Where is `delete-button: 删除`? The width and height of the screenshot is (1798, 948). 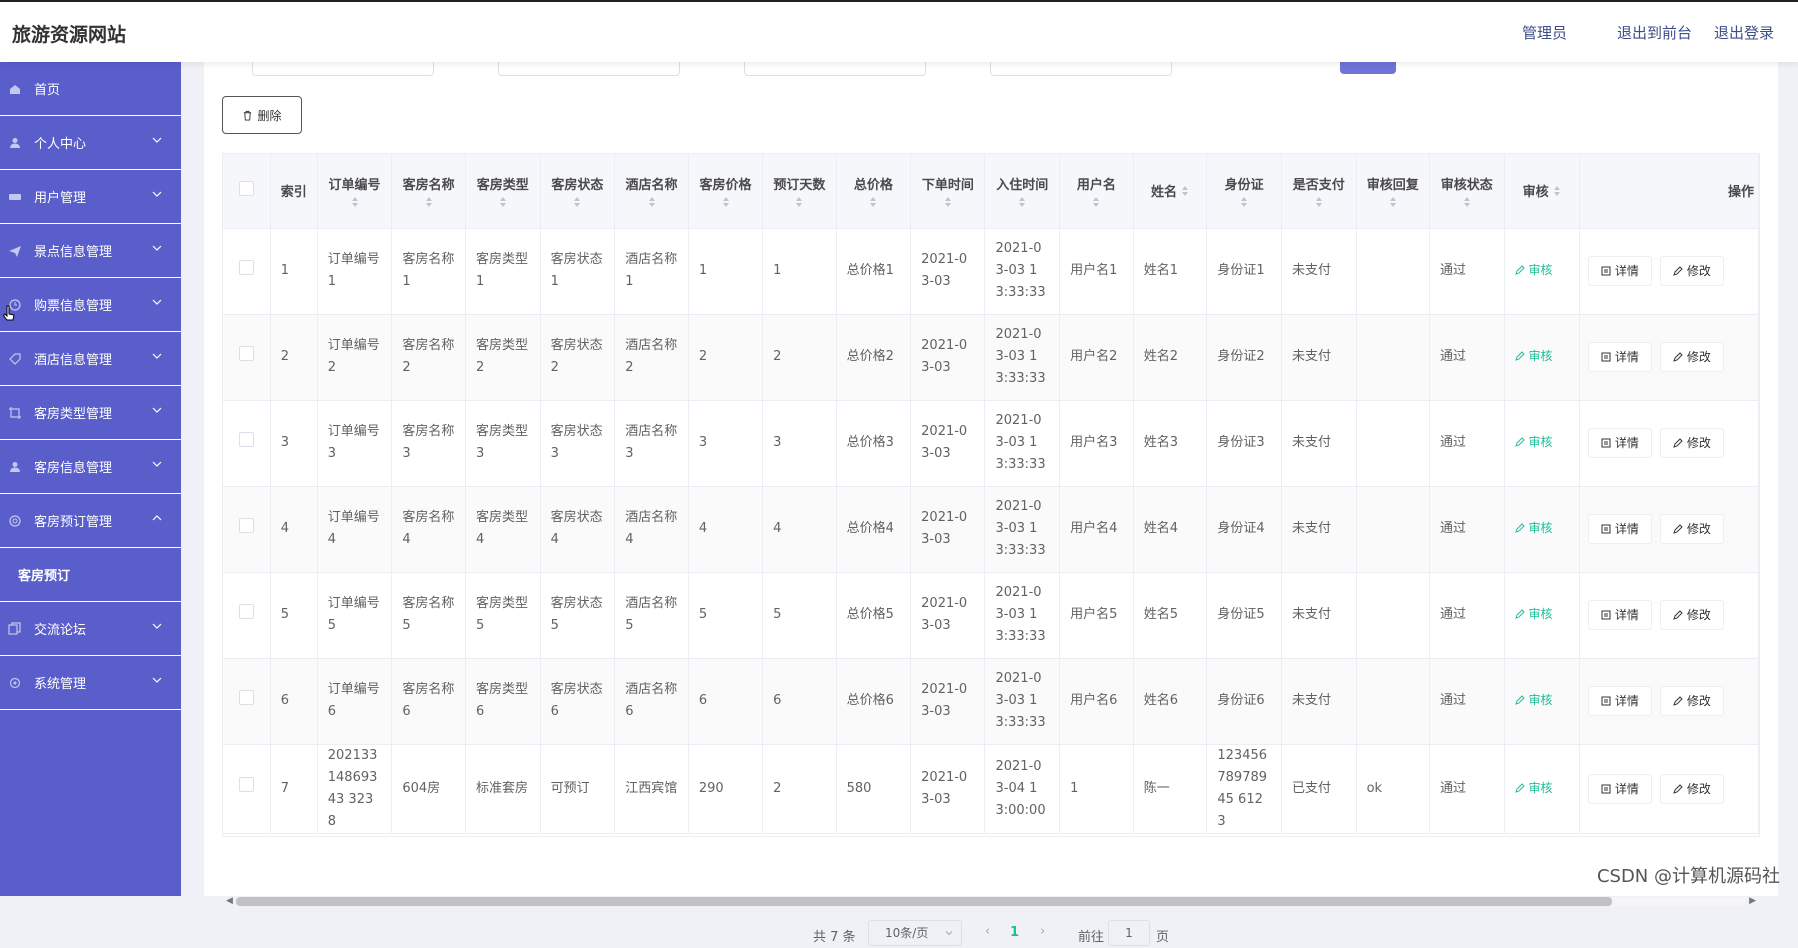
delete-button: 删除 is located at coordinates (262, 115).